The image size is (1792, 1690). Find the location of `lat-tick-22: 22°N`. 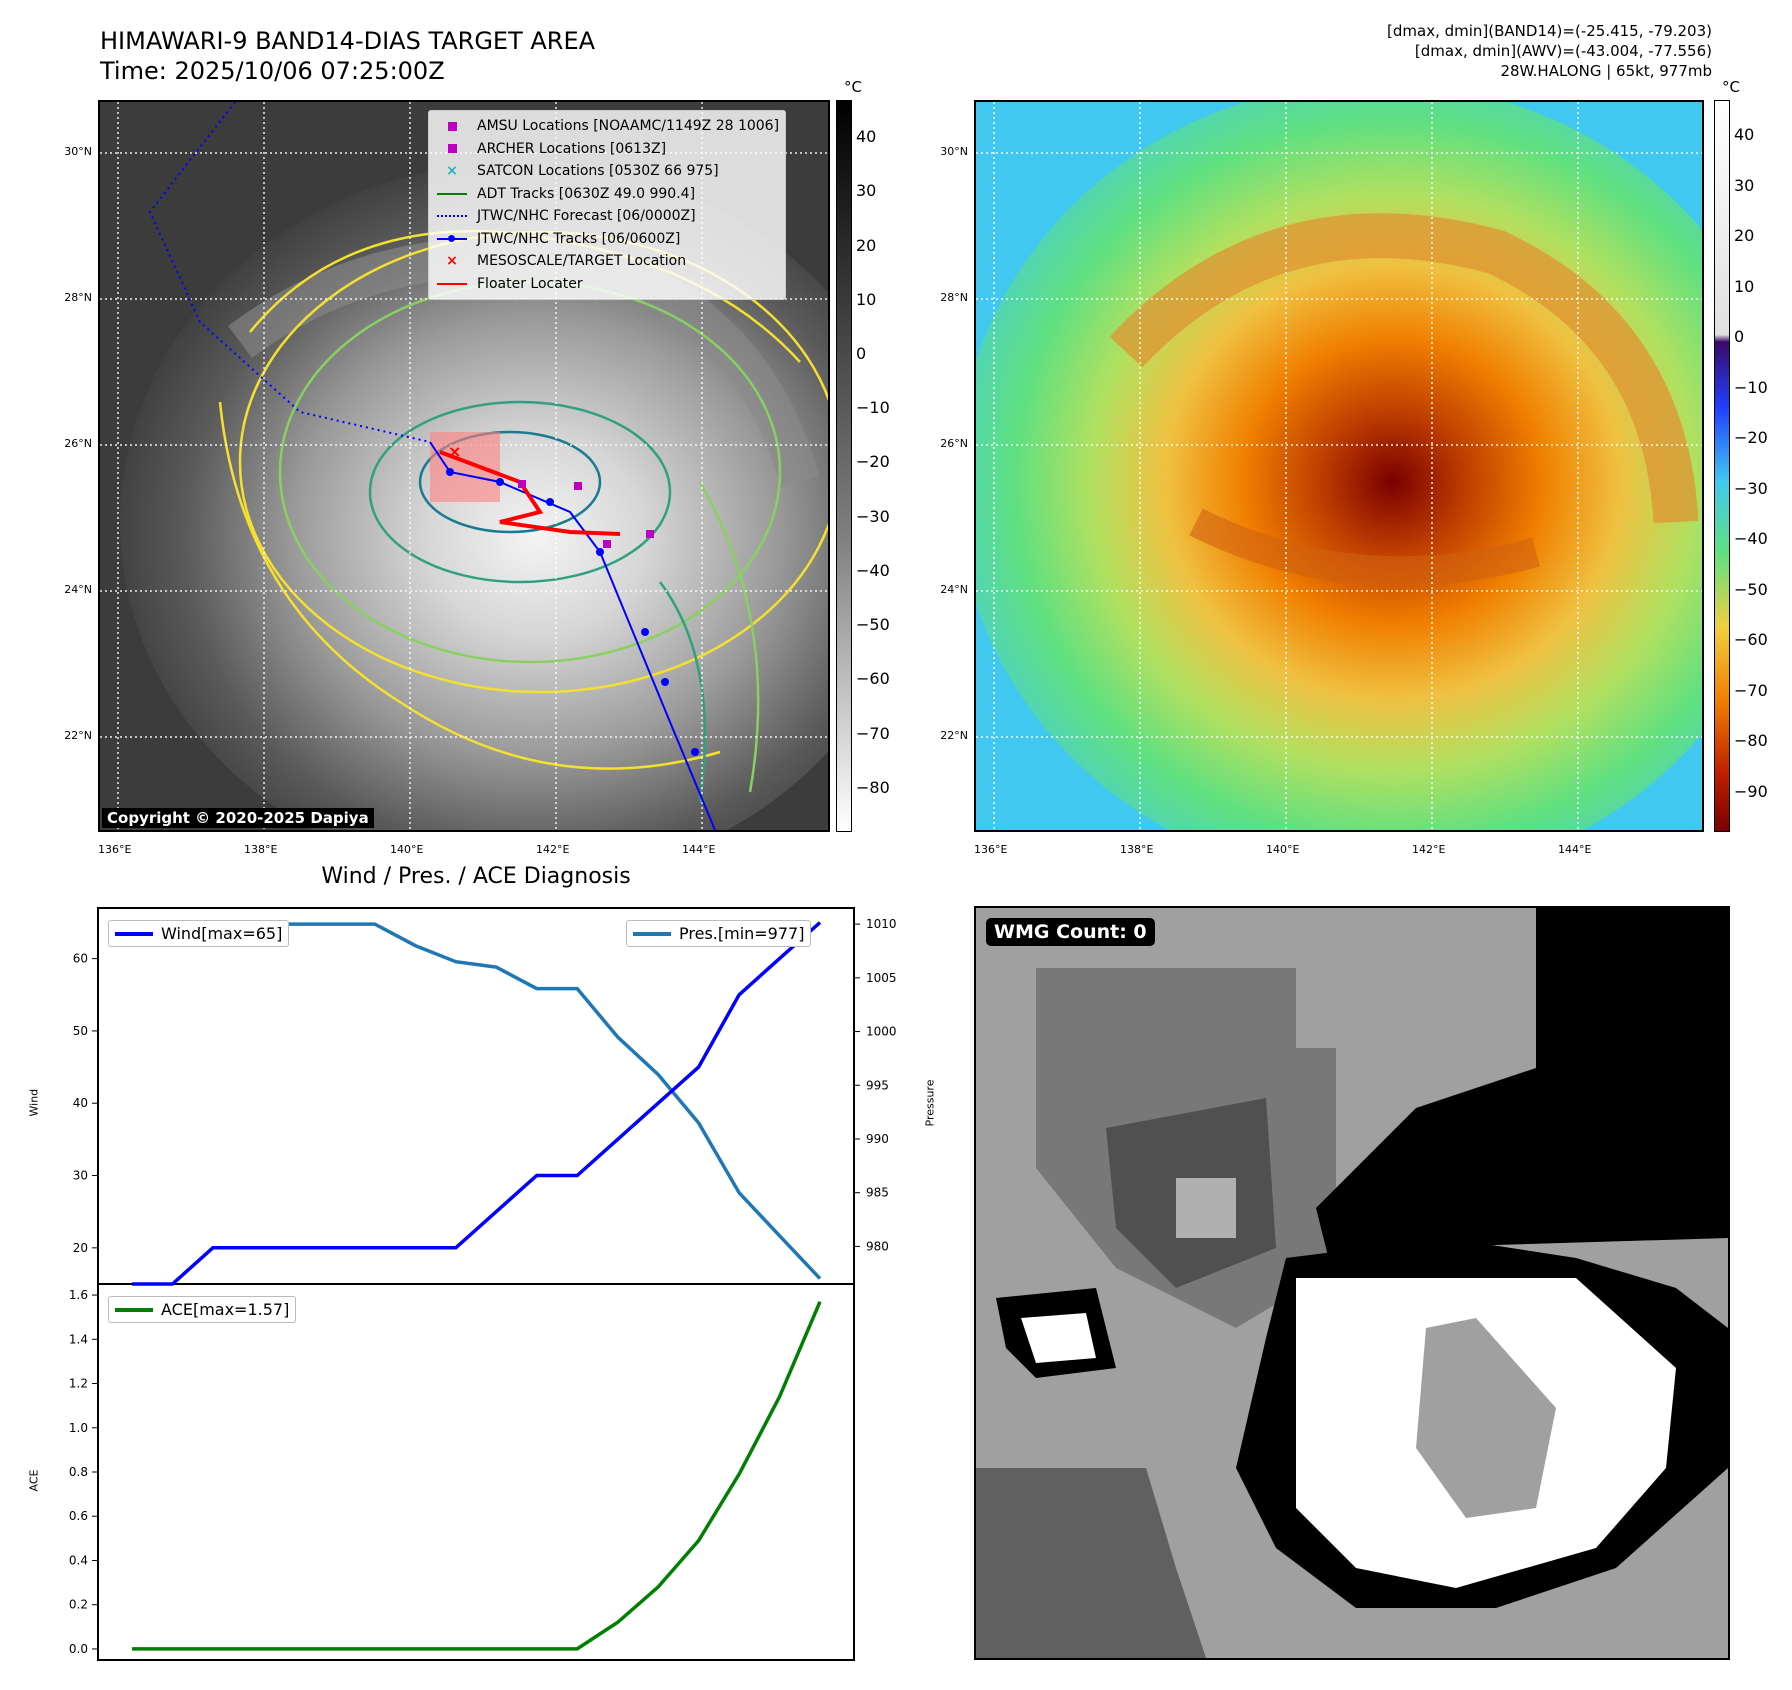

lat-tick-22: 22°N is located at coordinates (78, 735).